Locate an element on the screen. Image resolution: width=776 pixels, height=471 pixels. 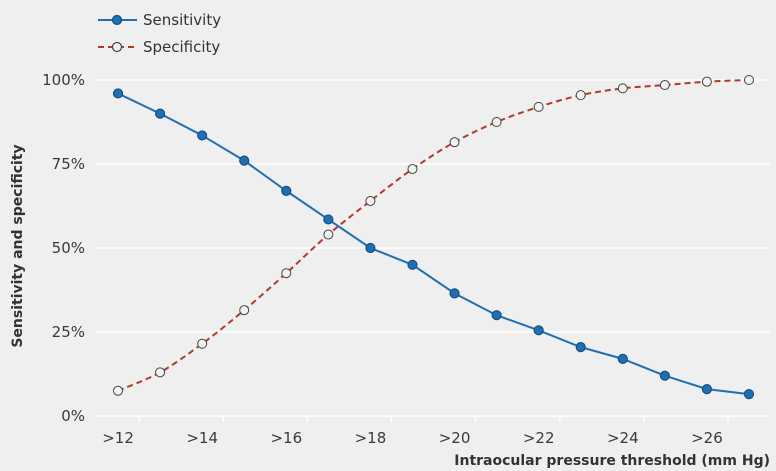
legend: Sensitivity Specificity is located at coordinates (159, 33).